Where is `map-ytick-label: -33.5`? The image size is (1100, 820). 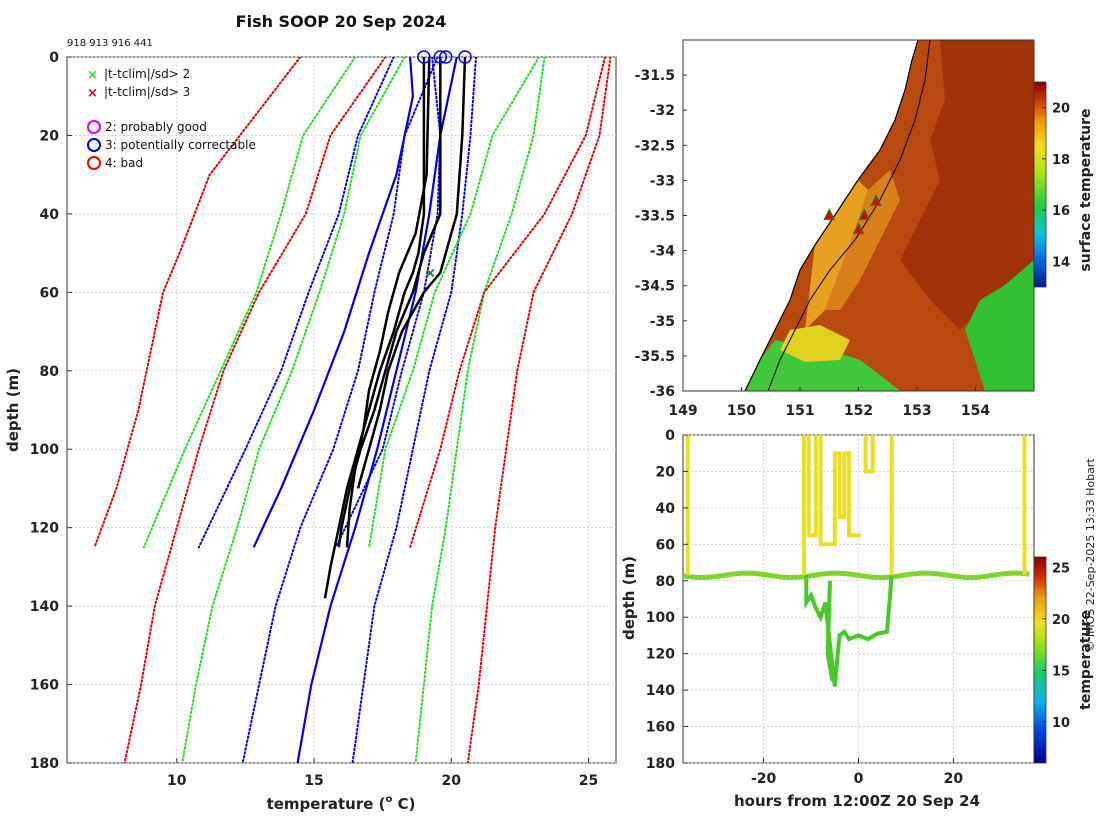 map-ytick-label: -33.5 is located at coordinates (655, 217).